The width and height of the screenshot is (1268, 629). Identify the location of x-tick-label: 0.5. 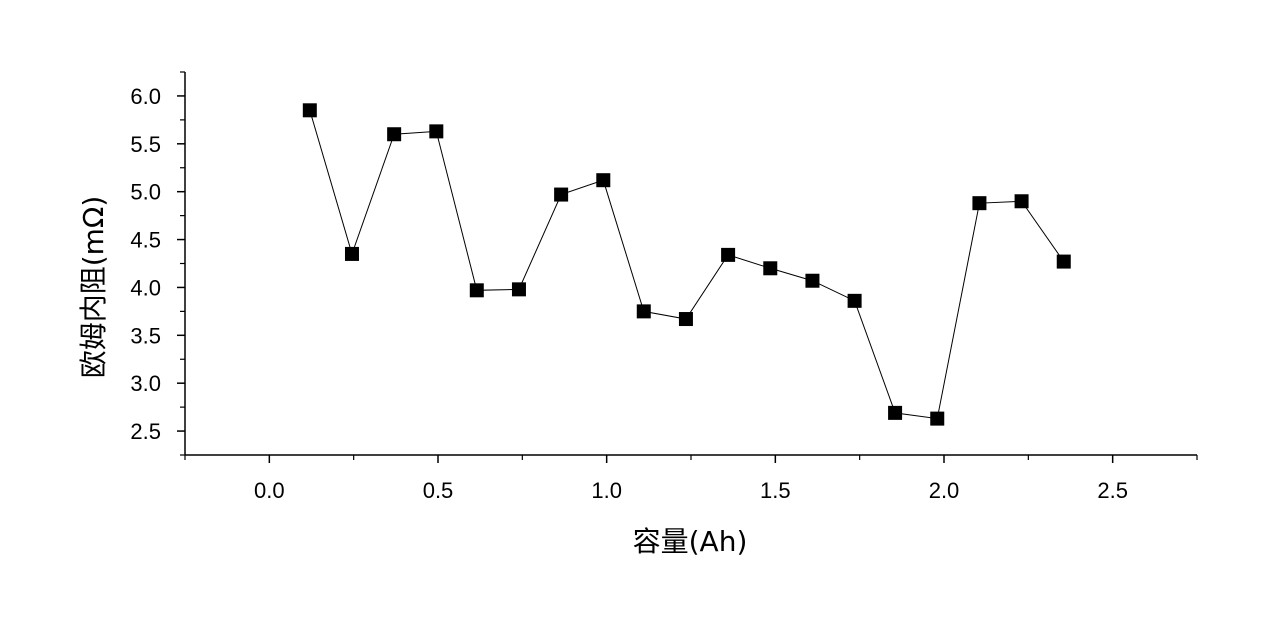
(438, 490).